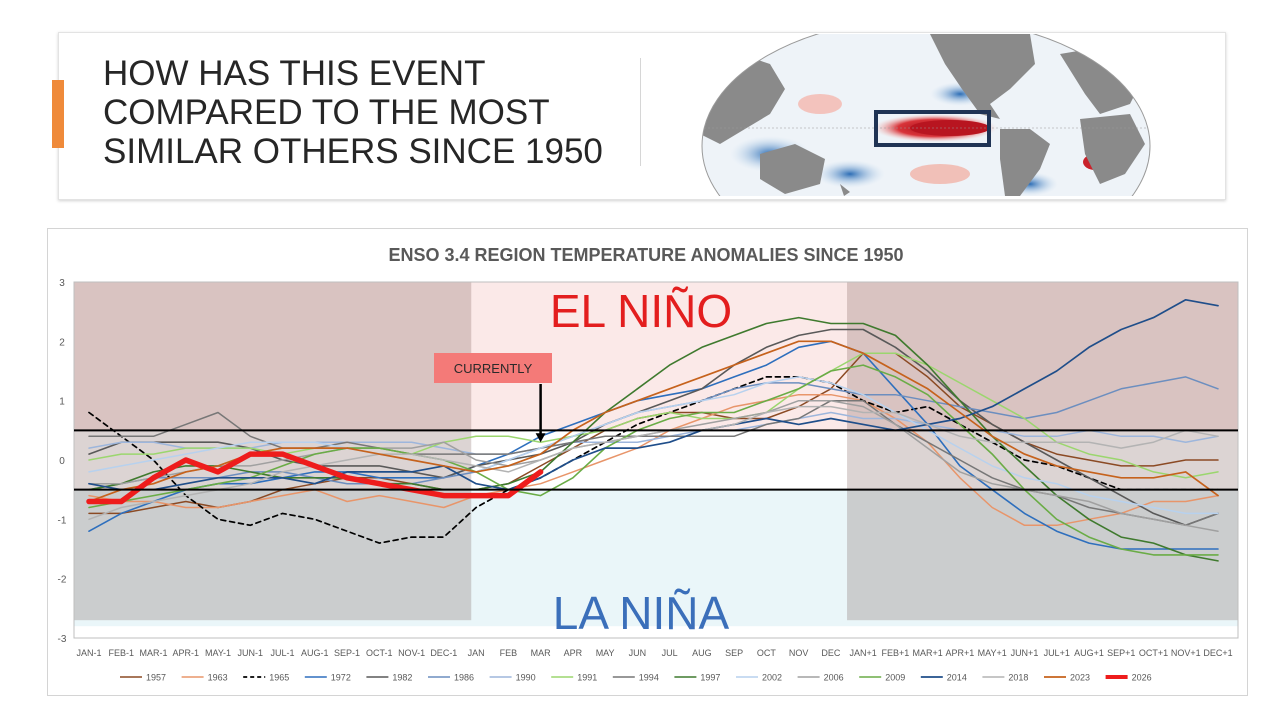 This screenshot has height=720, width=1280. I want to click on legend-label: 2018, so click(1018, 678).